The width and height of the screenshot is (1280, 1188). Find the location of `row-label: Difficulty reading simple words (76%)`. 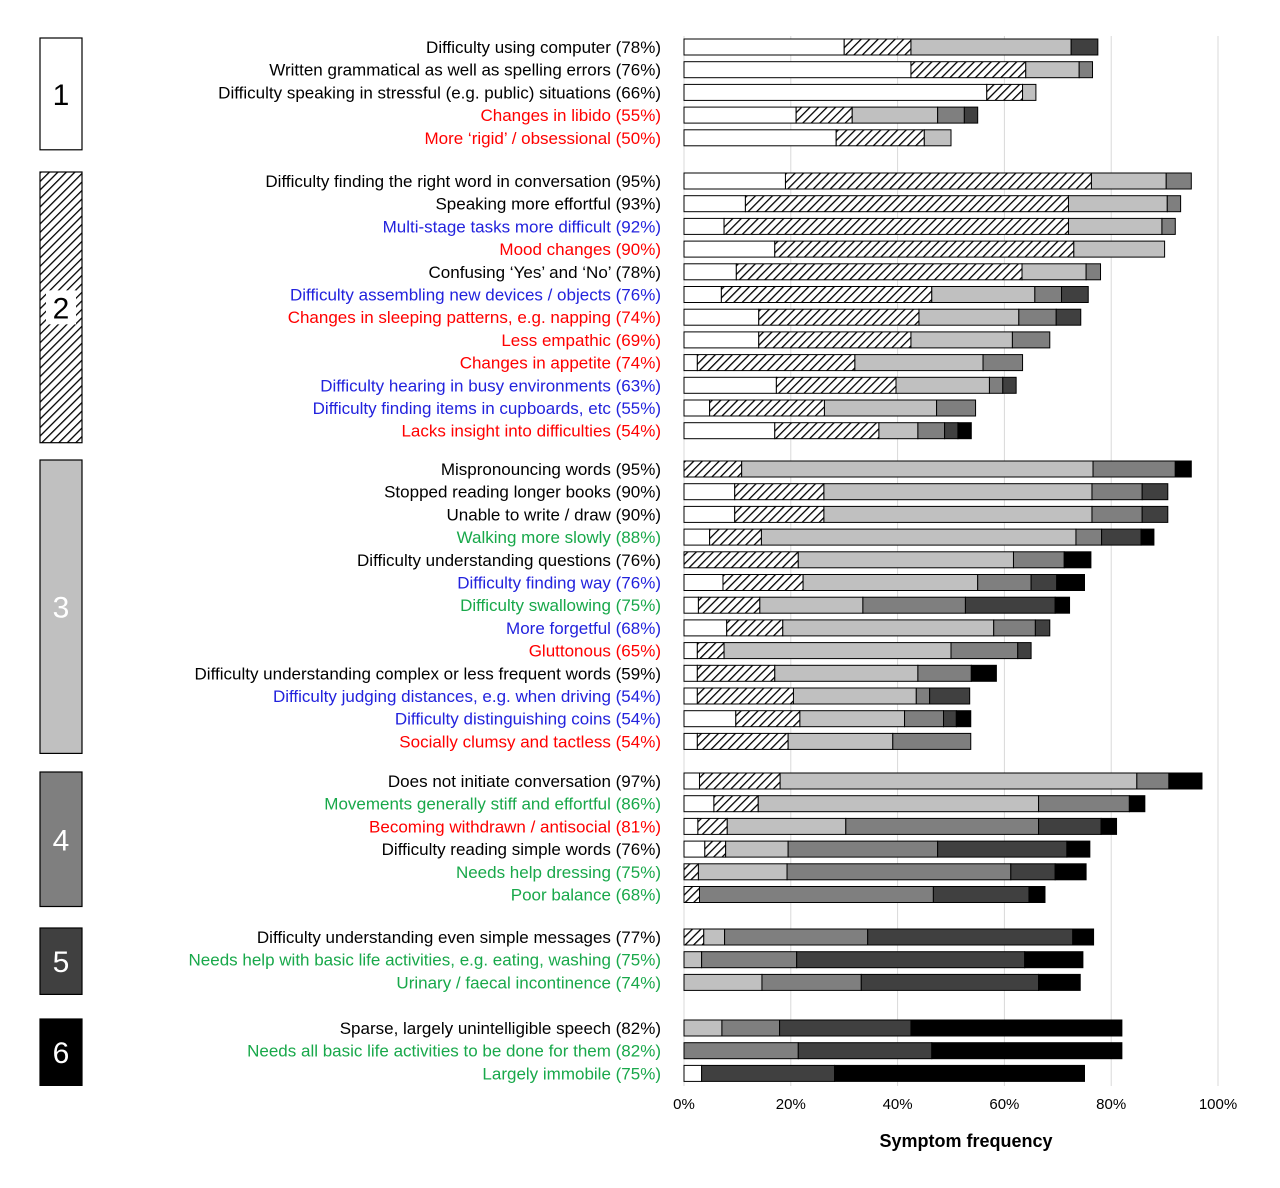

row-label: Difficulty reading simple words (76%) is located at coordinates (521, 849).